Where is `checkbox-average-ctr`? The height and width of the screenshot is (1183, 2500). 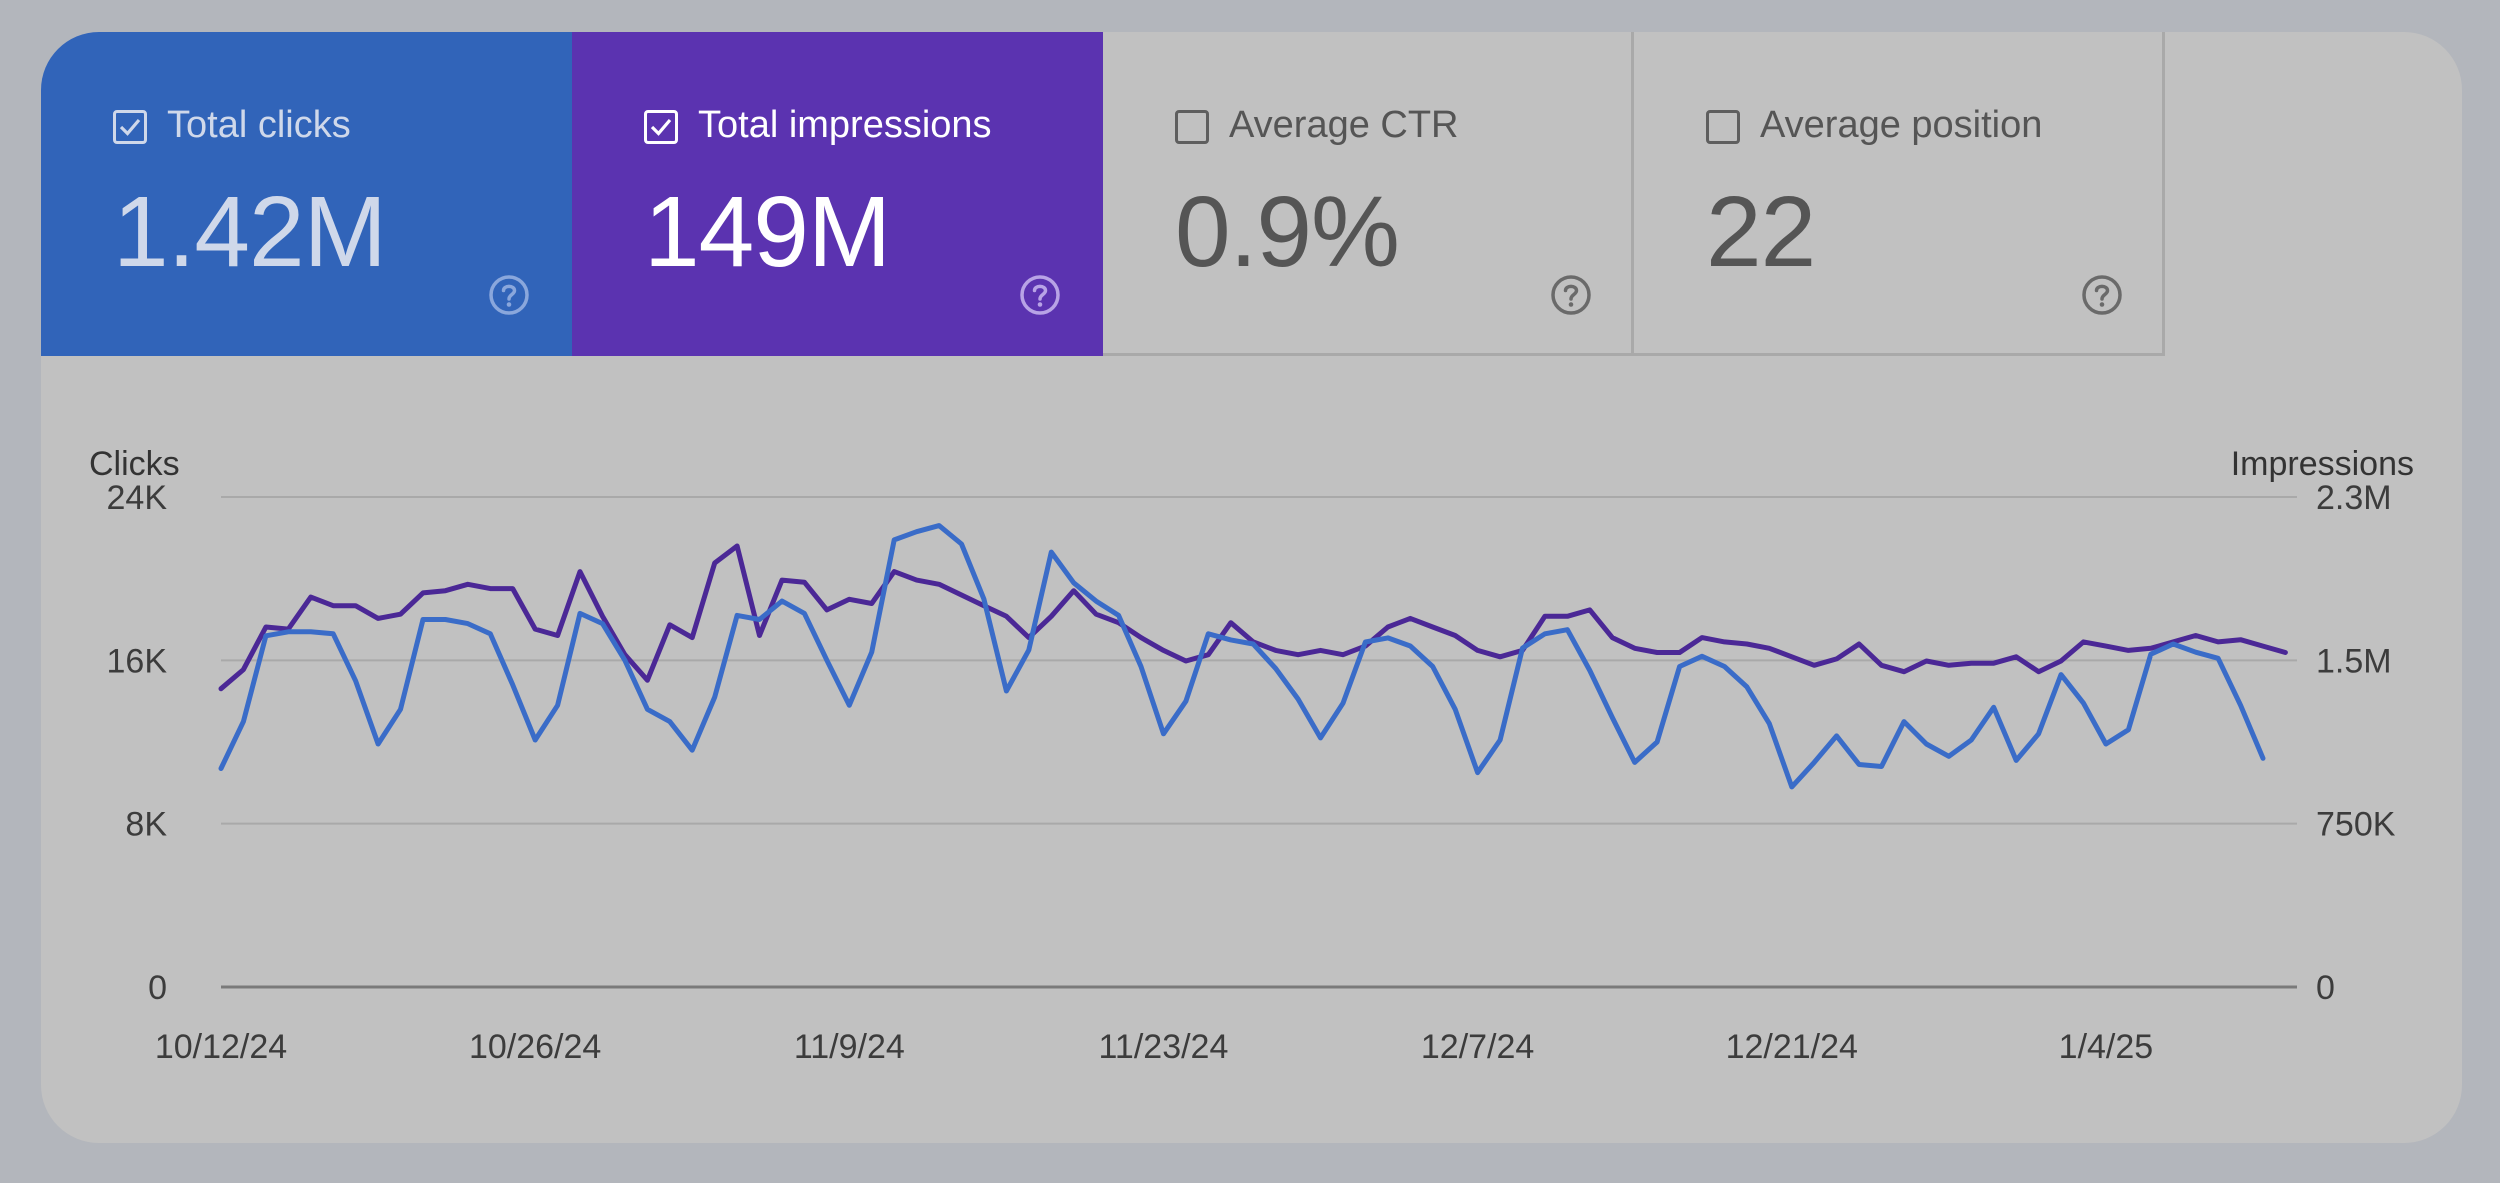 checkbox-average-ctr is located at coordinates (1192, 127).